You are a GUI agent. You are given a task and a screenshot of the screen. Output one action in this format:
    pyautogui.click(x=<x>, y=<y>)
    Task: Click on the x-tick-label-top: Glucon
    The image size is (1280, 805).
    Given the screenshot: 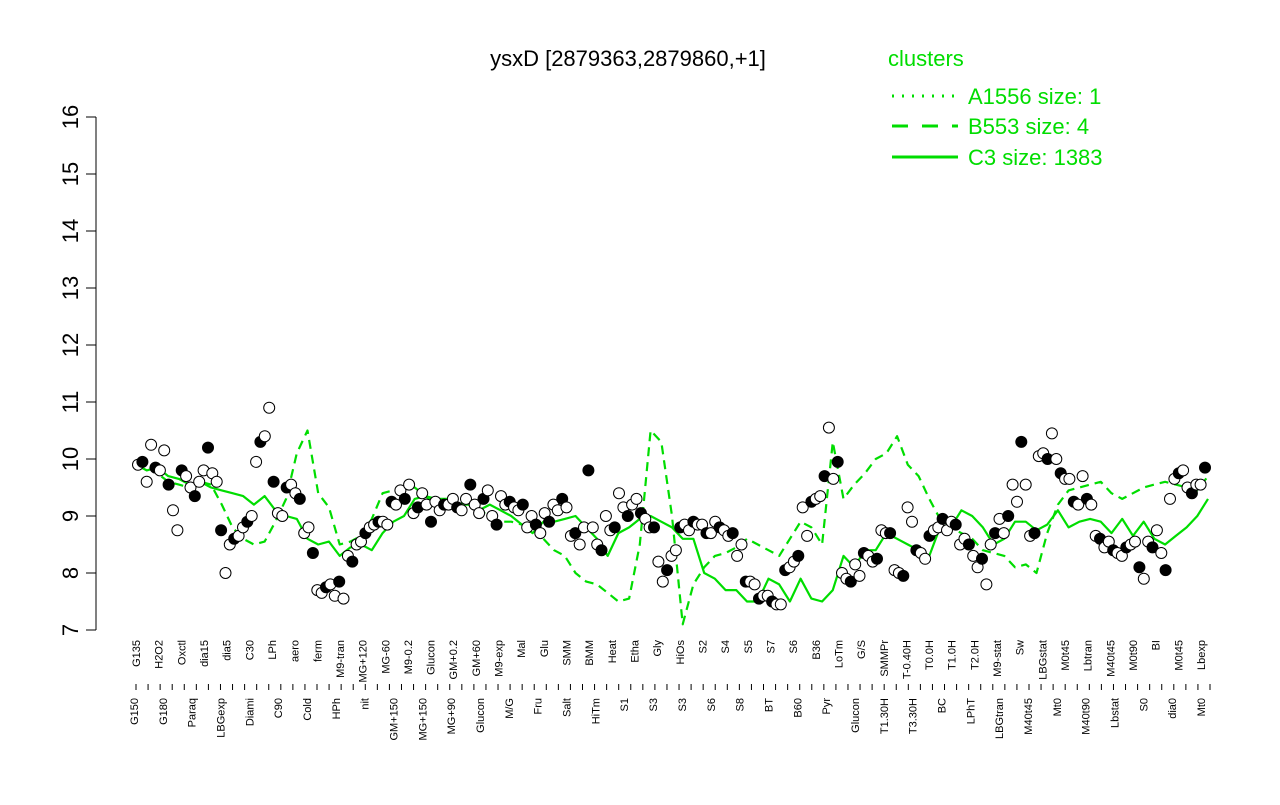 What is the action you would take?
    pyautogui.click(x=432, y=657)
    